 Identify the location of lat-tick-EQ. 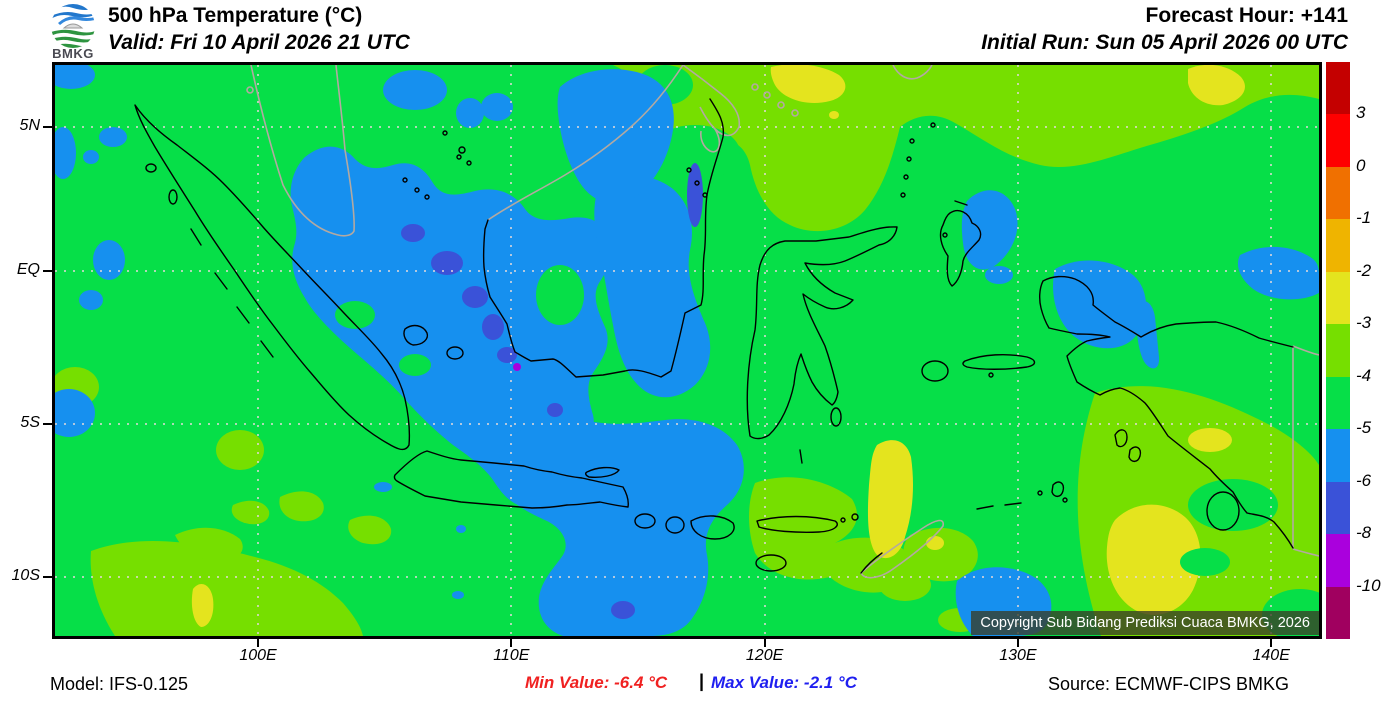
(47, 271).